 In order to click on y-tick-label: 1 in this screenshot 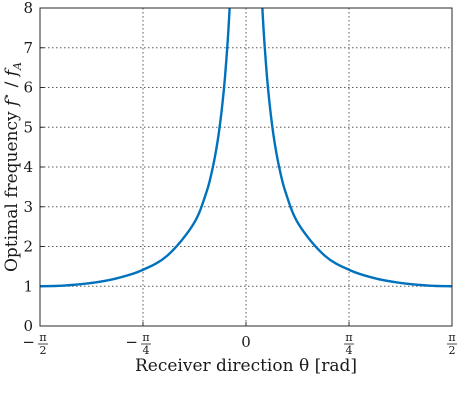, I will do `click(28, 286)`.